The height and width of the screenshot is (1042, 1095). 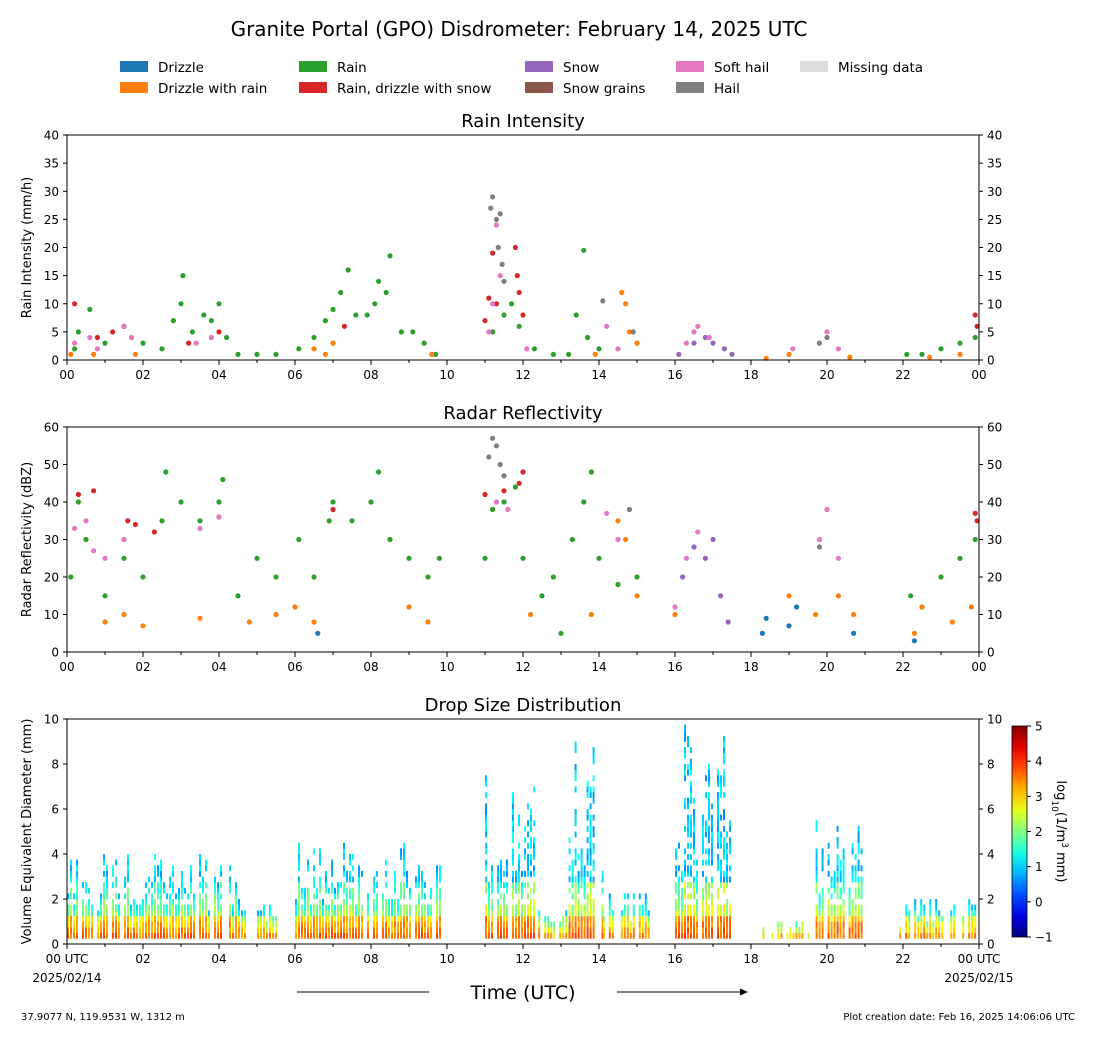 I want to click on x-tick-label: 06, so click(x=294, y=959).